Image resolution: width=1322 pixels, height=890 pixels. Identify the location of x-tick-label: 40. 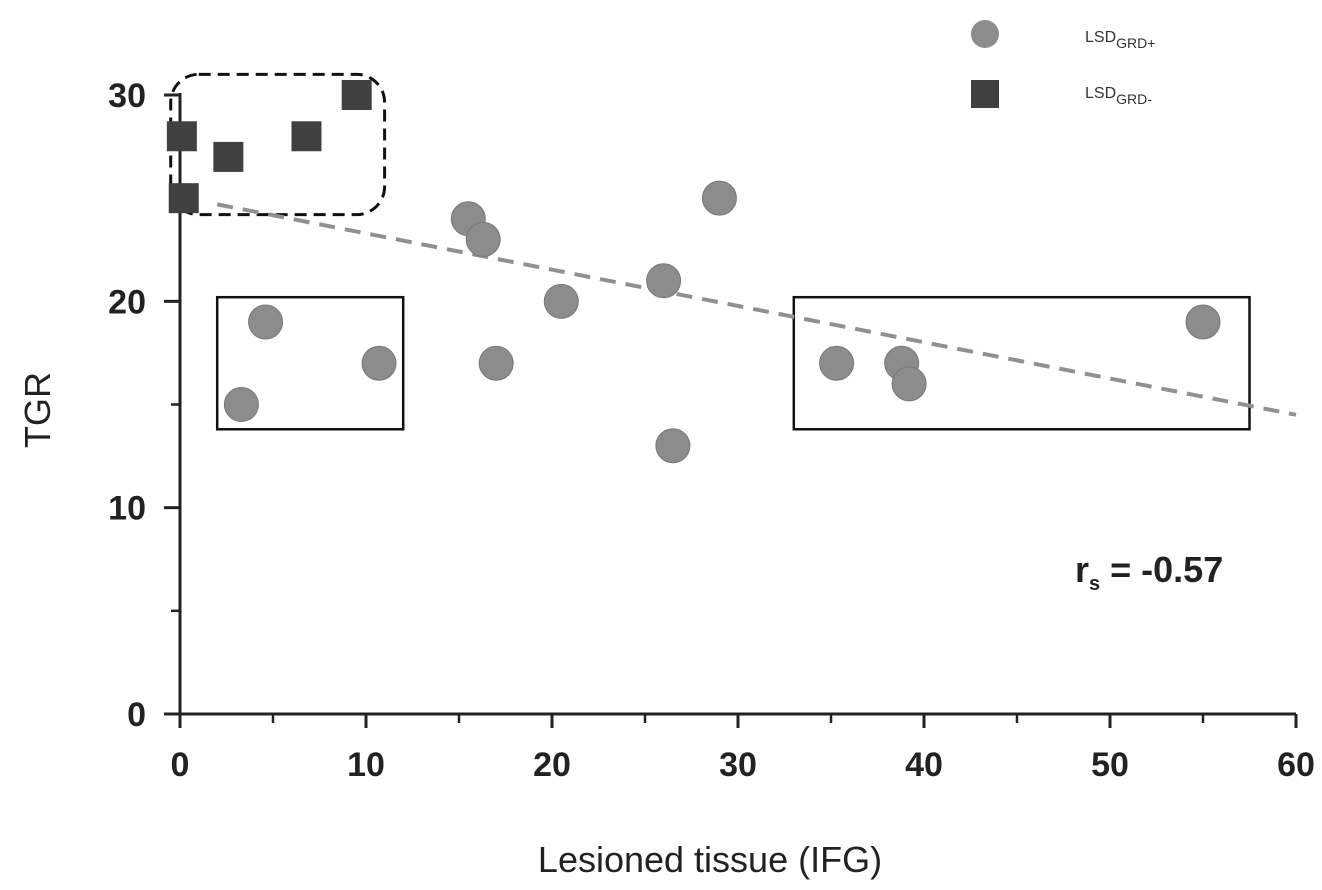
(924, 765).